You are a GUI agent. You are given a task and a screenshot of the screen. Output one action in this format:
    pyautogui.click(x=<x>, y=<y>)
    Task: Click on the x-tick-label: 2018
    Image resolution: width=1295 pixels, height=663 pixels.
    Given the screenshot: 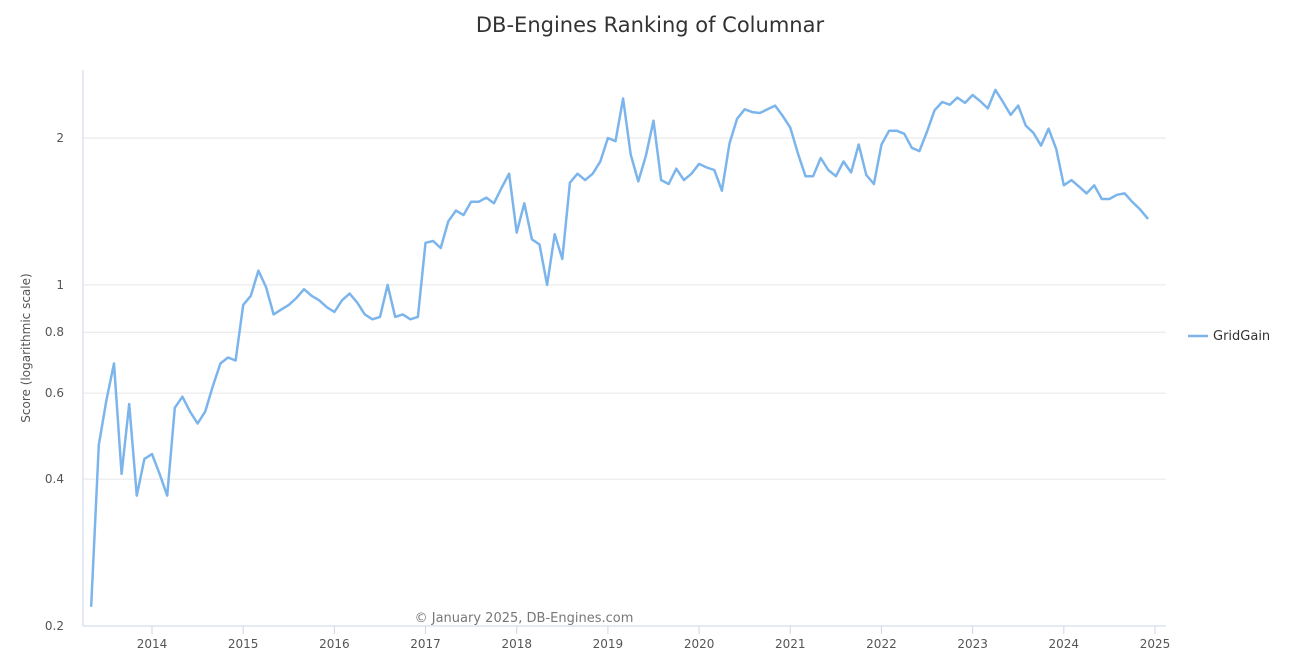 What is the action you would take?
    pyautogui.click(x=516, y=644)
    